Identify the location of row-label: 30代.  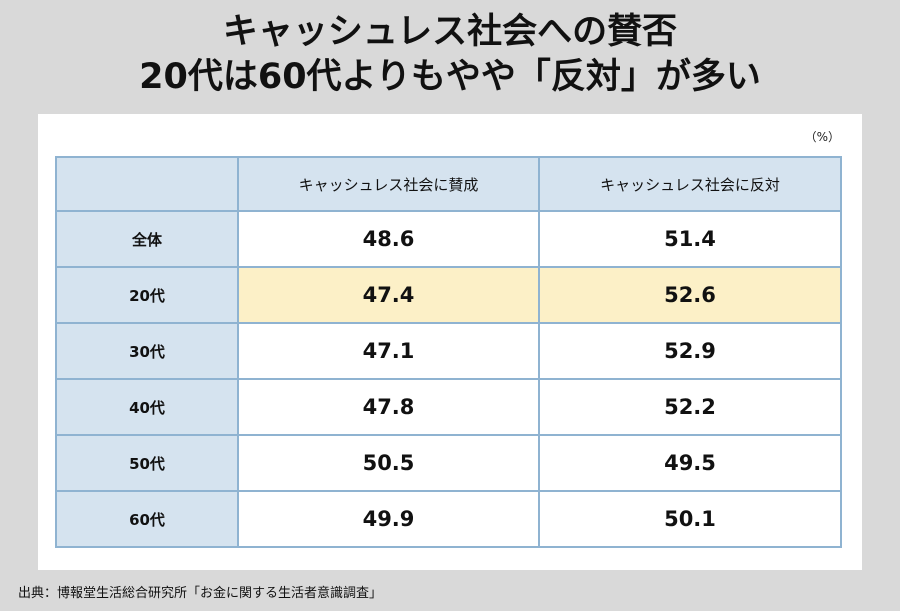
(147, 351).